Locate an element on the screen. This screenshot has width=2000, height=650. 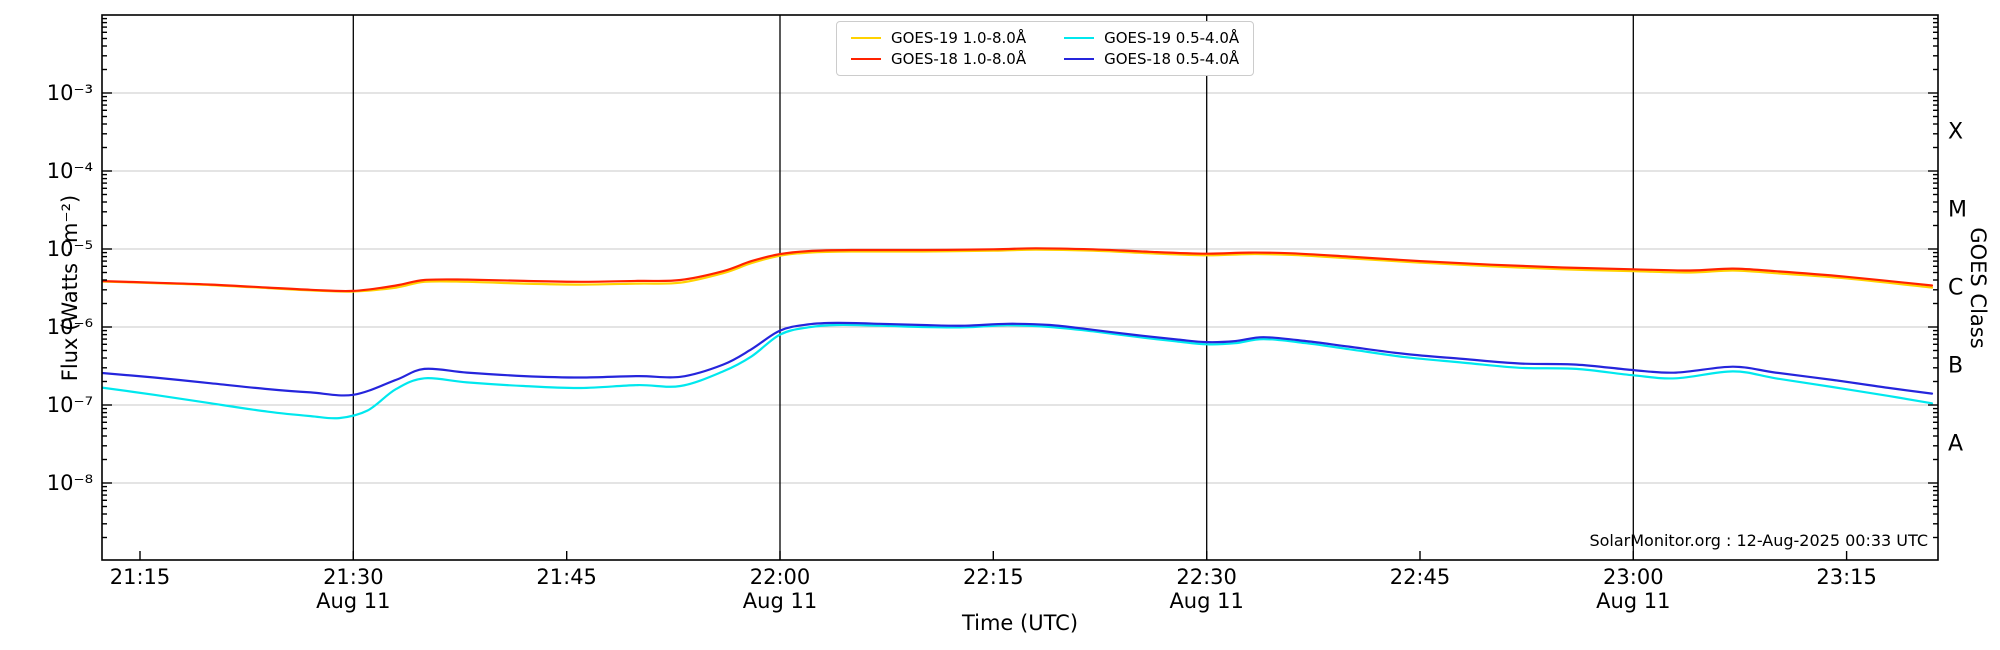
x-tick-label: 22:15 is located at coordinates (993, 577).